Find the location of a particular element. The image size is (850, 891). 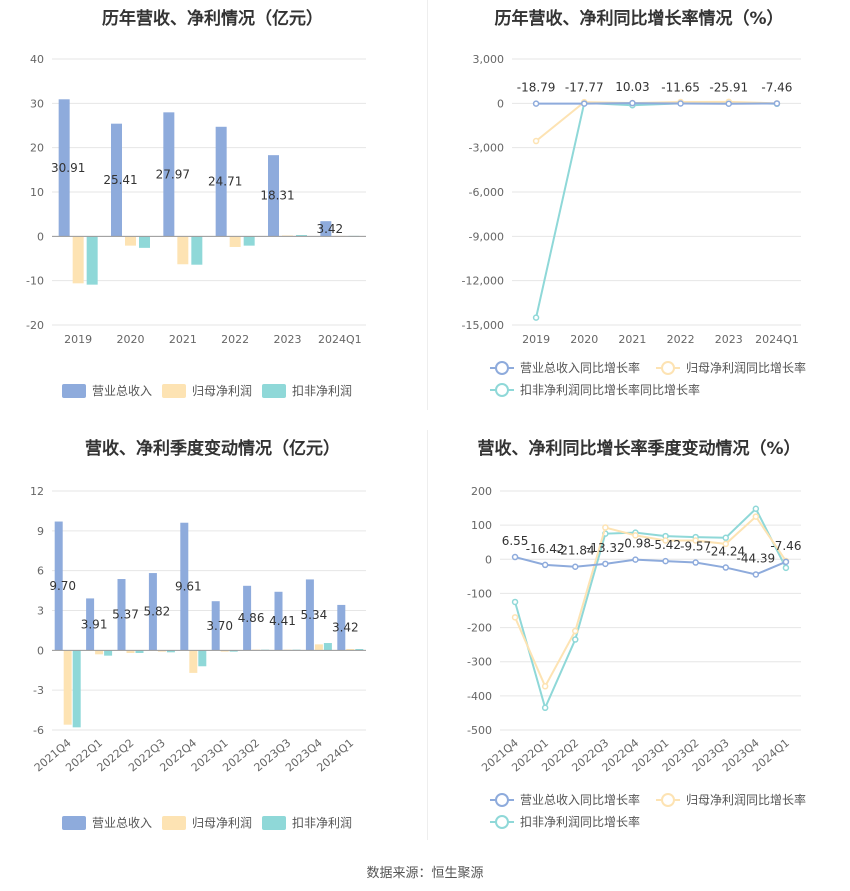

legend-label: 归母净利润 is located at coordinates (222, 823).